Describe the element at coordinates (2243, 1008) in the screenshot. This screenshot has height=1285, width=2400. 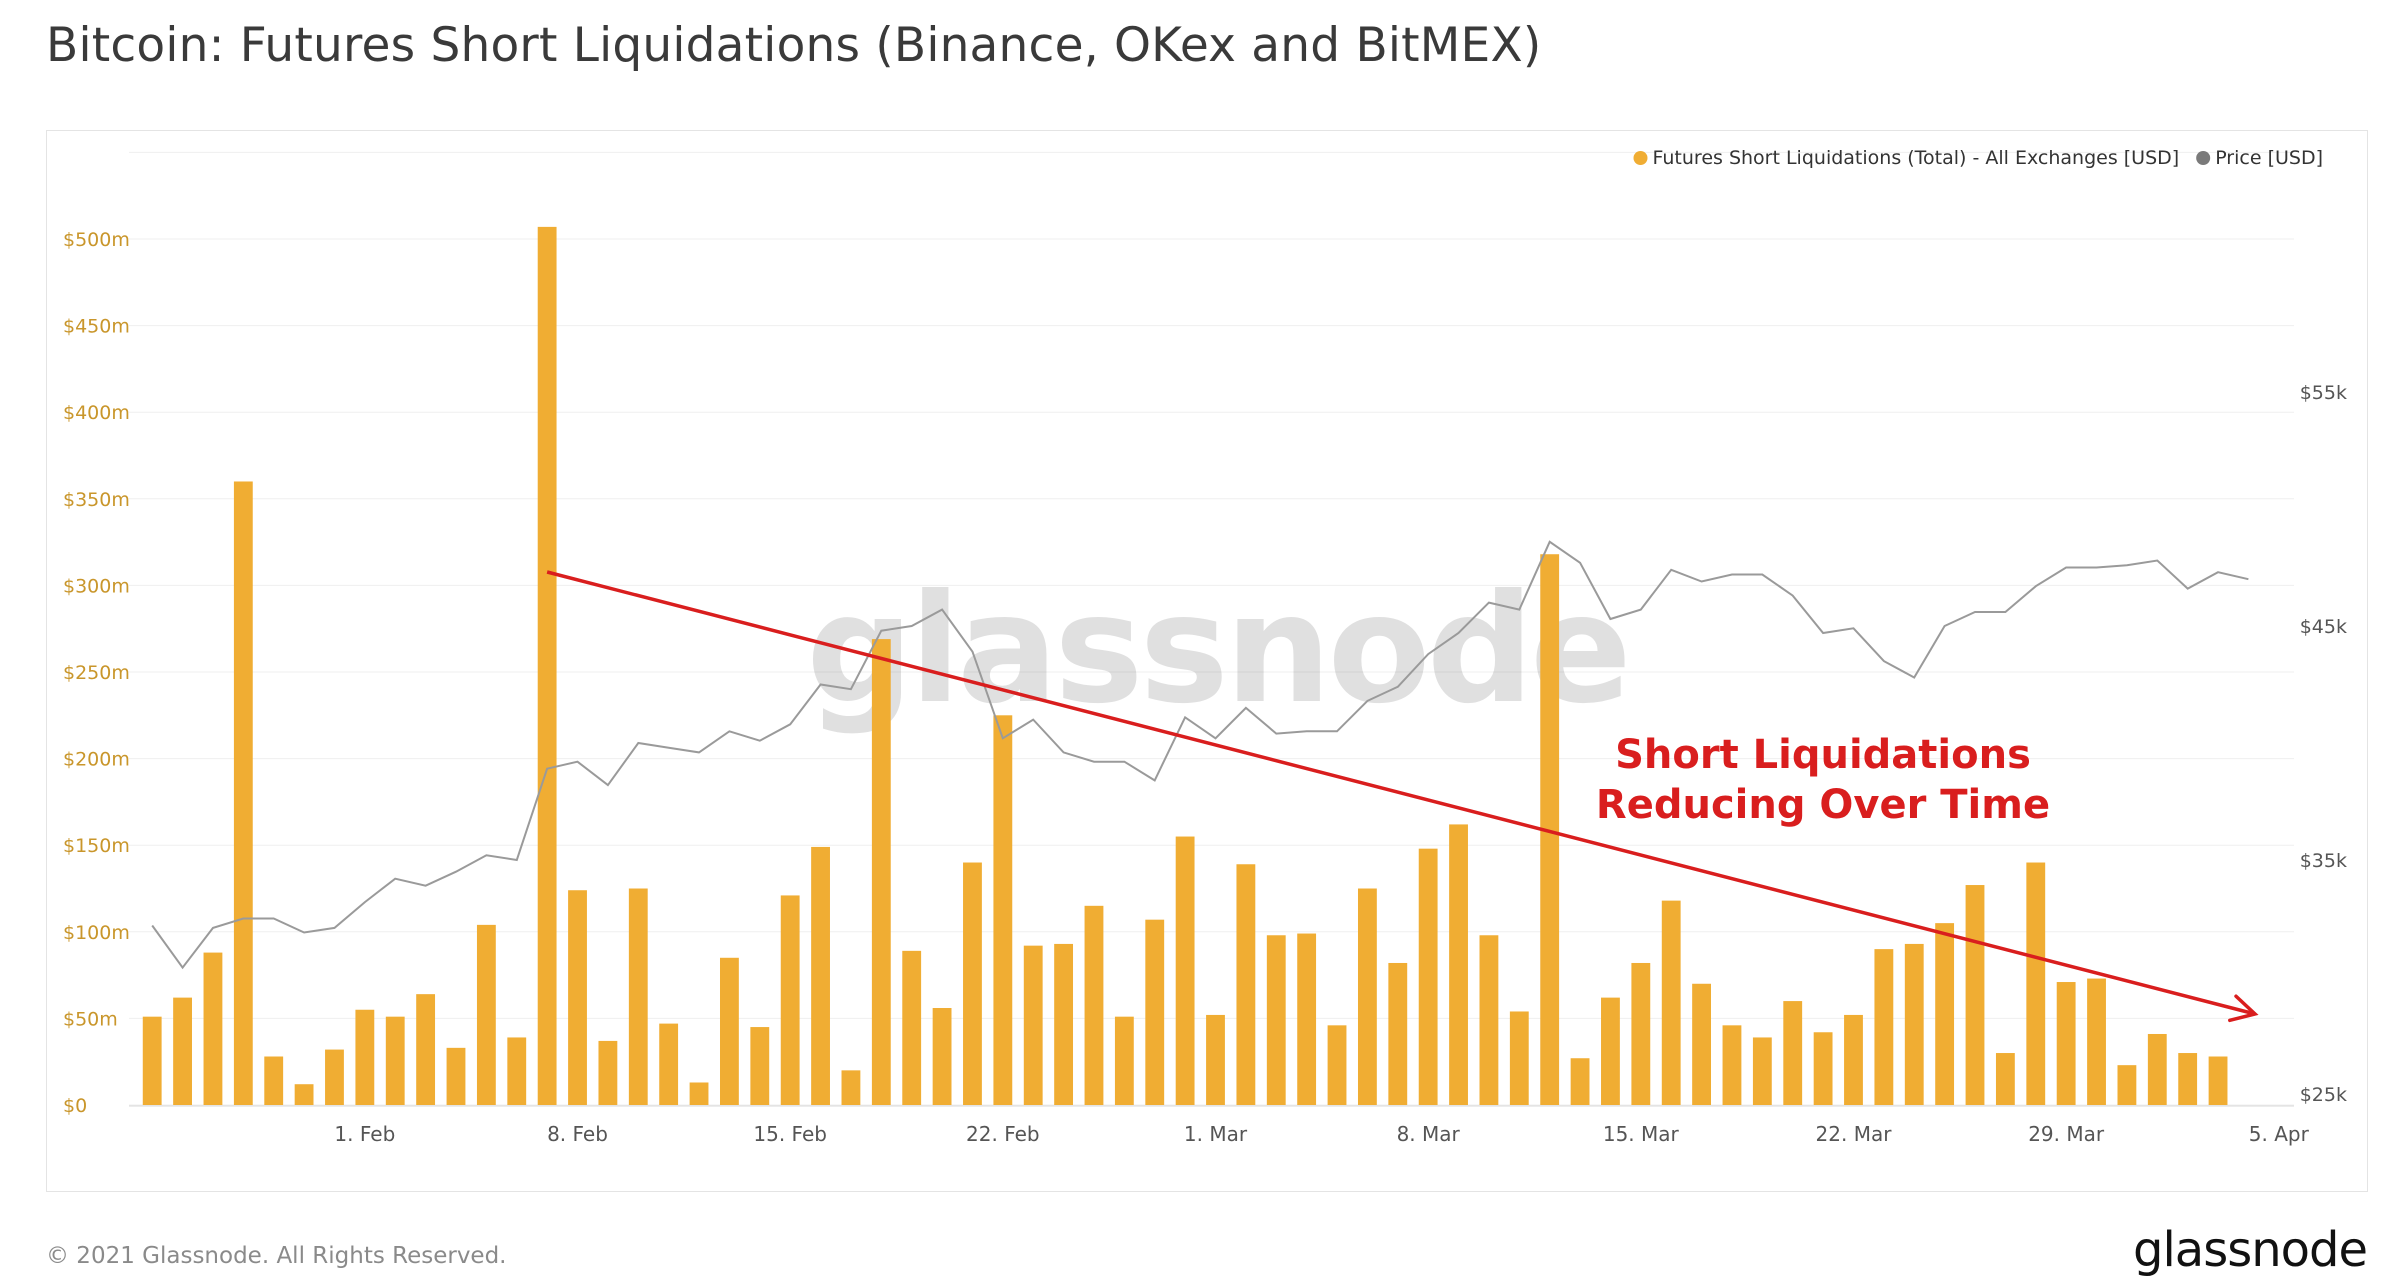
I see `trend-arrow-head` at that location.